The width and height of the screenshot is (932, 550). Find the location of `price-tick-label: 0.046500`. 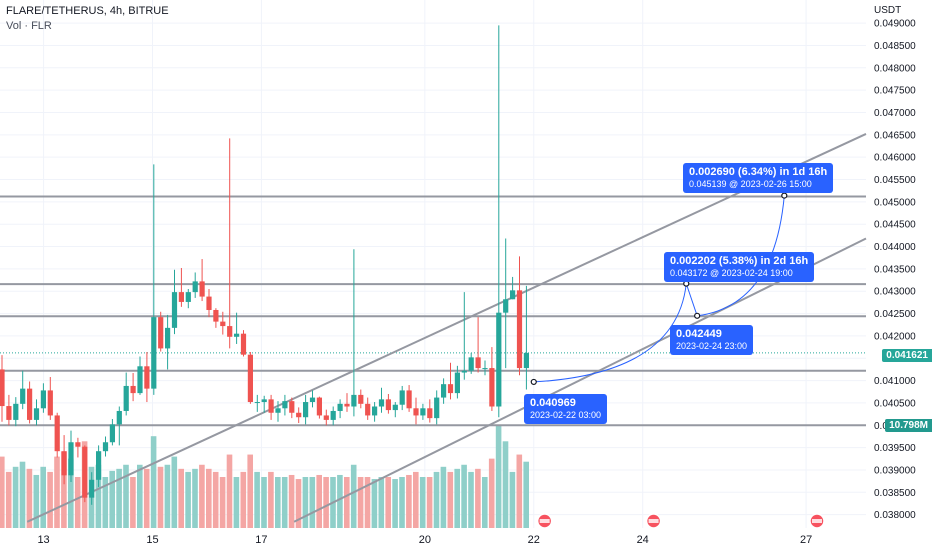

price-tick-label: 0.046500 is located at coordinates (895, 135).